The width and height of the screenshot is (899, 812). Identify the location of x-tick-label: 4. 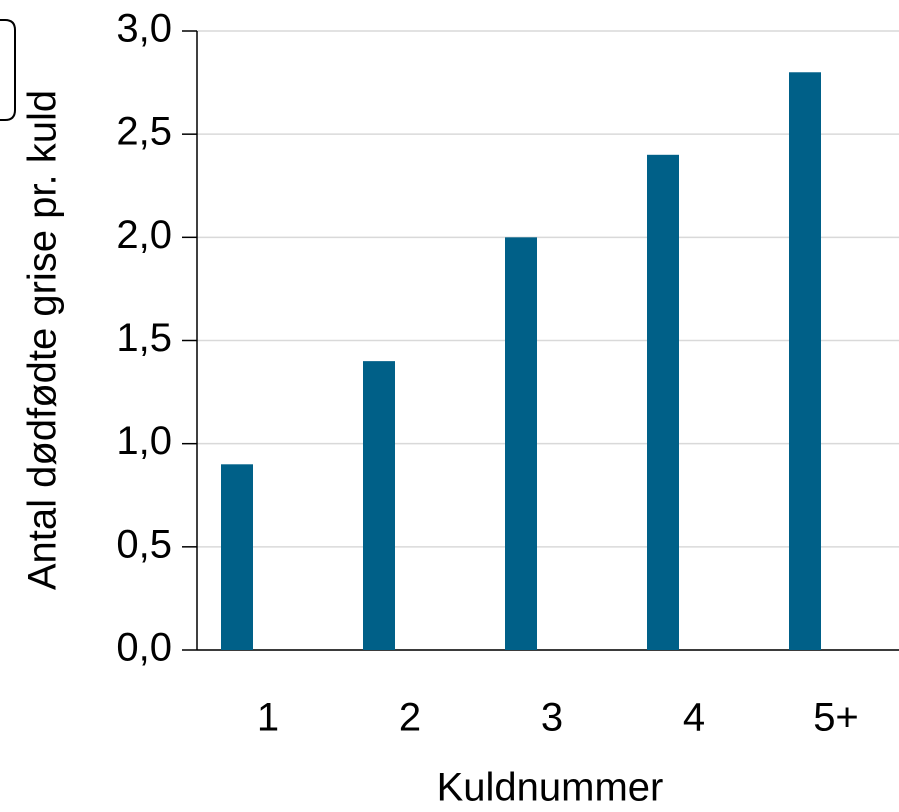
(694, 718).